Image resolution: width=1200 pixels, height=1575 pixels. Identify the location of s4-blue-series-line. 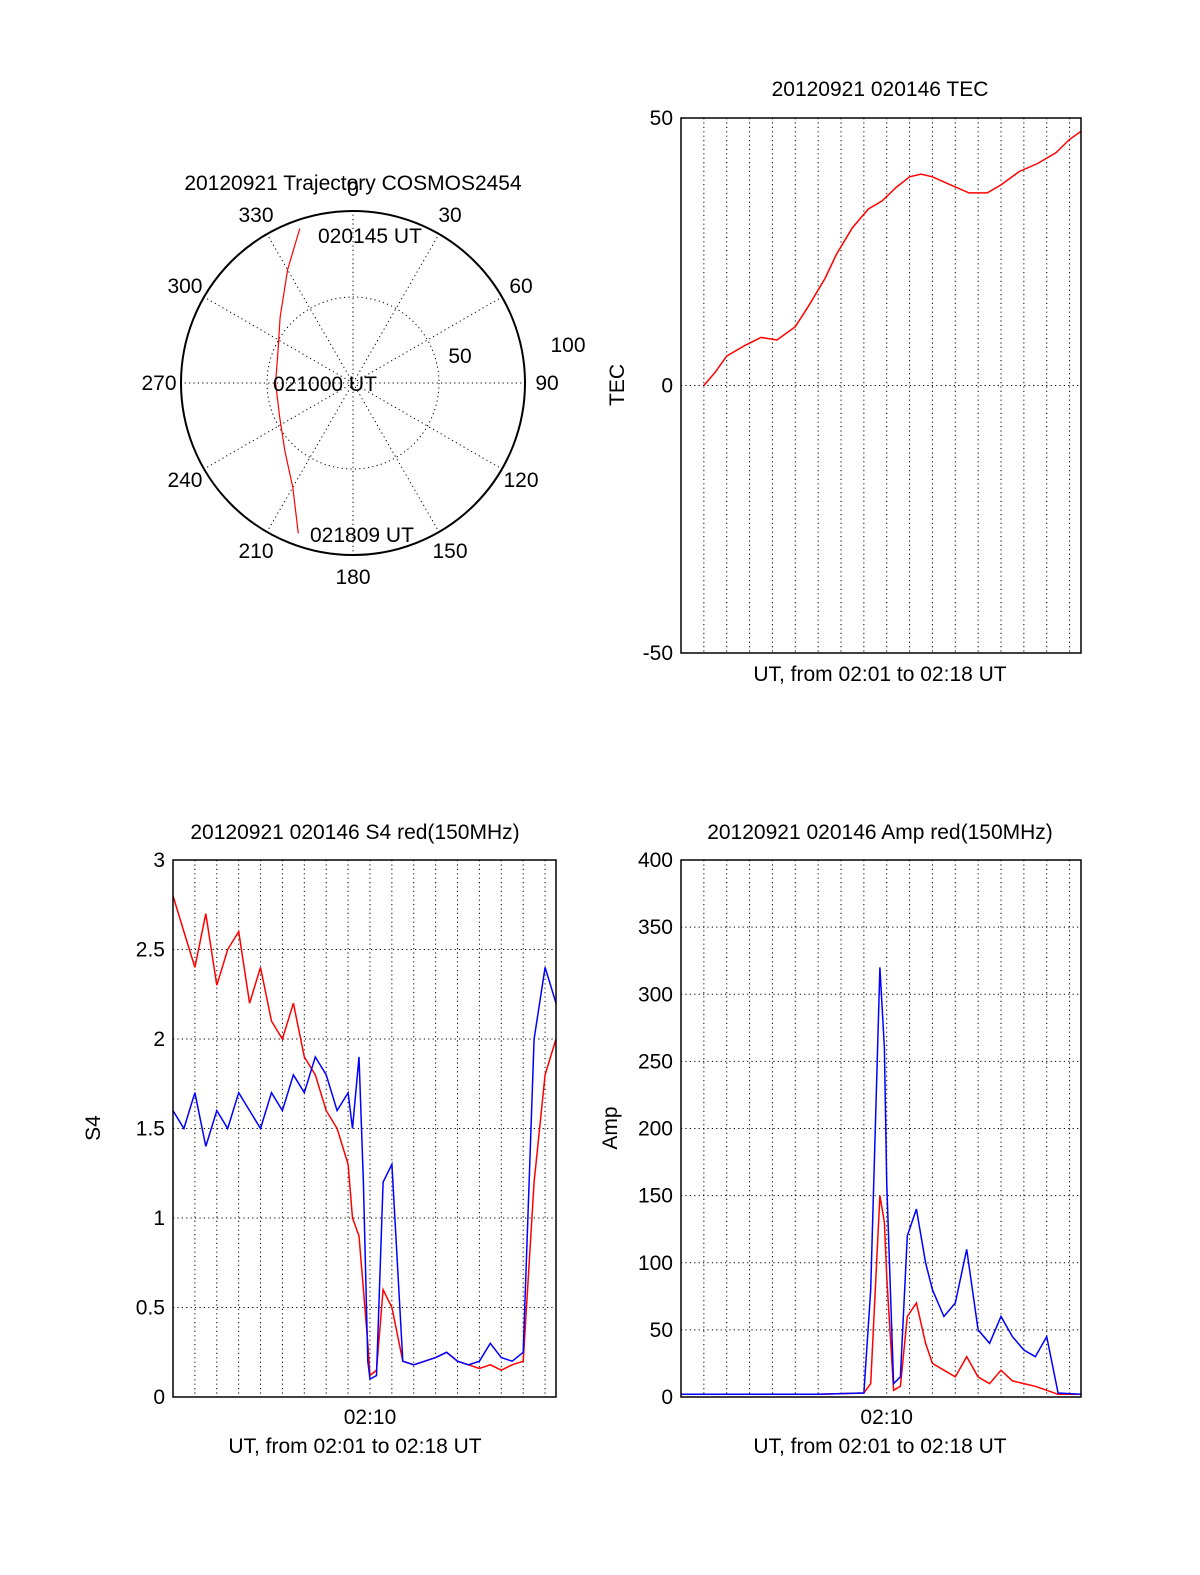
(364, 1174).